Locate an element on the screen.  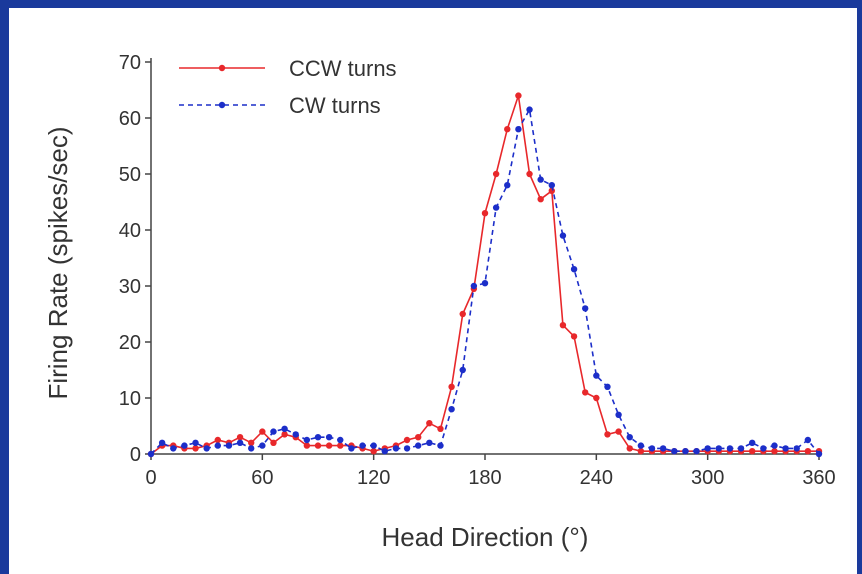
x-tick-label: 120 is located at coordinates (373, 478).